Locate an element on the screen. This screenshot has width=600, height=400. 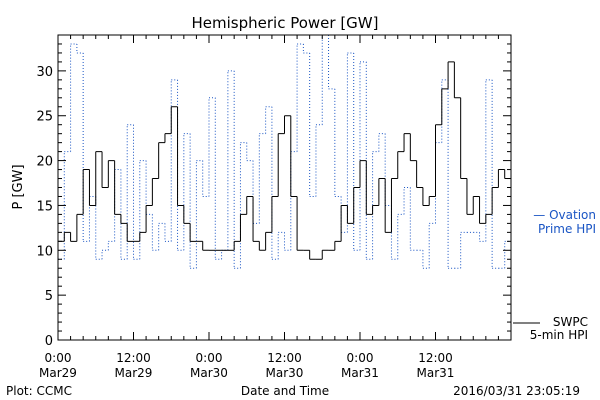
y-tick-label: 15 is located at coordinates (44, 206).